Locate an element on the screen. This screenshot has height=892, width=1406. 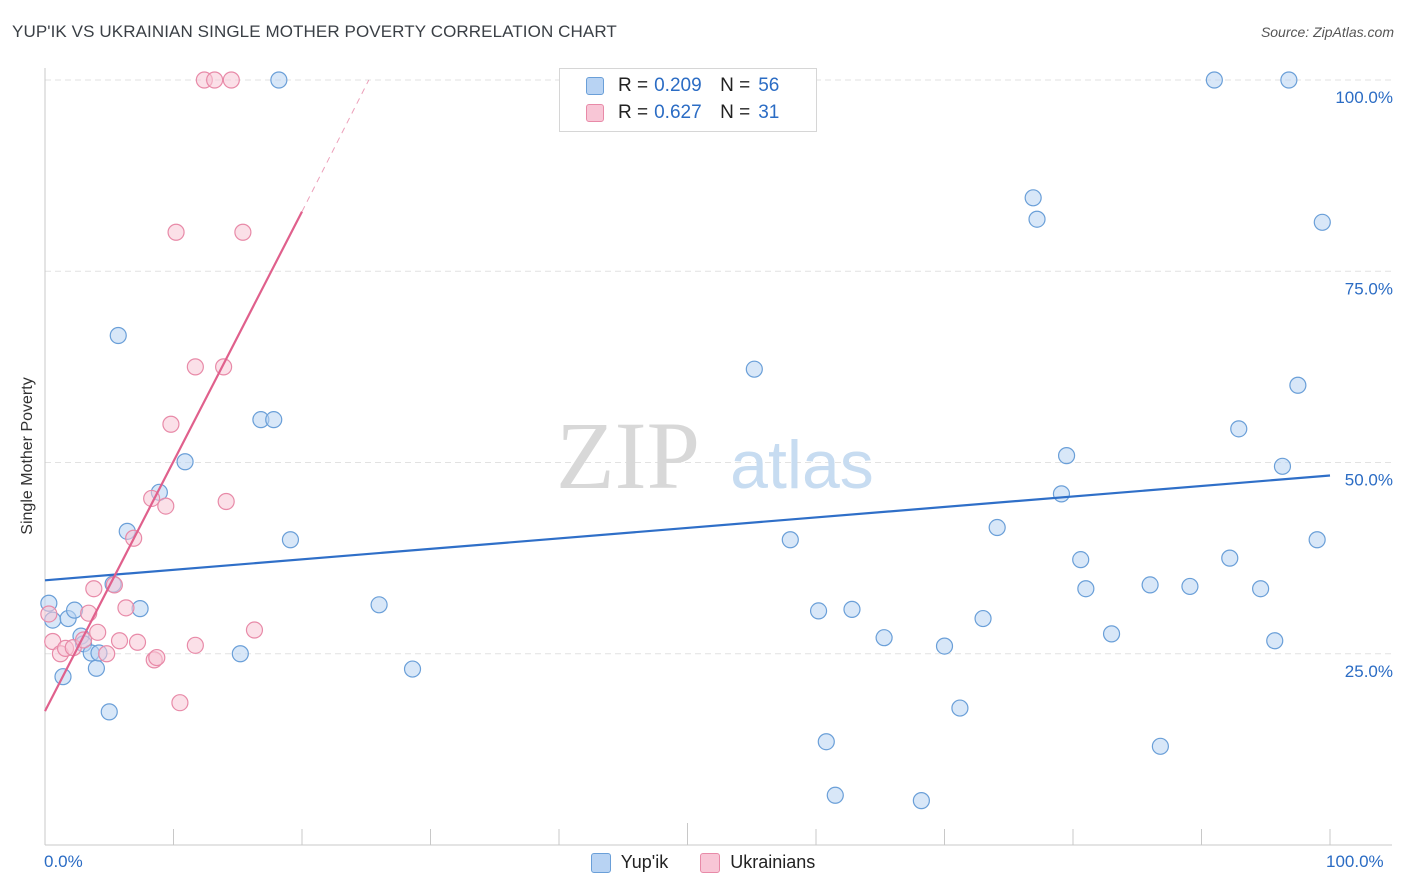
x-tick-label-min: 0.0% is located at coordinates (63, 861).